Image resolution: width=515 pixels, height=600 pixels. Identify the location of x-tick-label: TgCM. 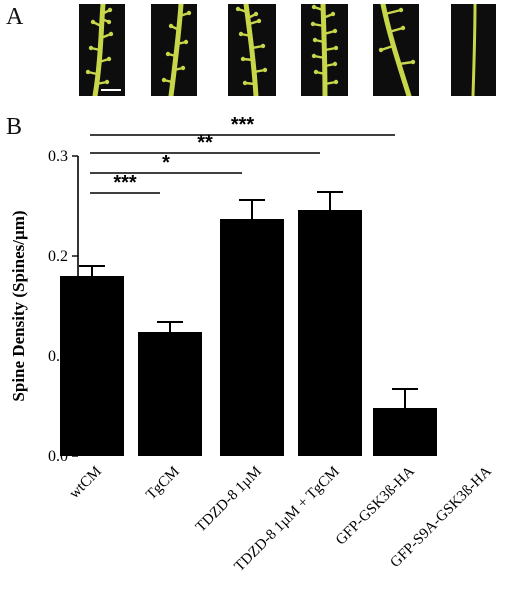
(163, 484).